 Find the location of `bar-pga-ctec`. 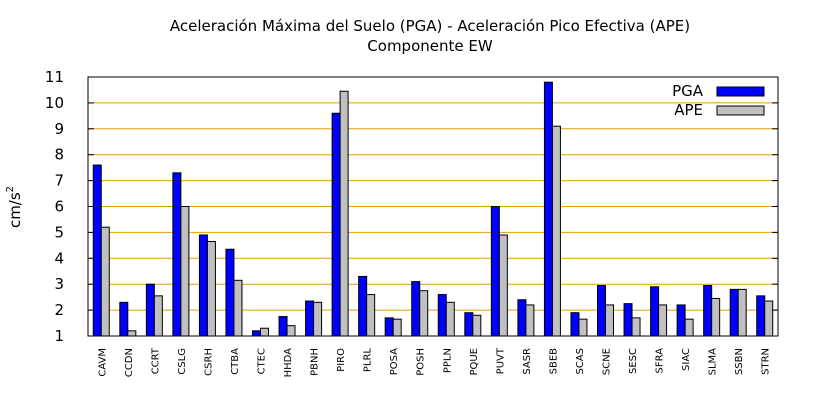

bar-pga-ctec is located at coordinates (256, 333).